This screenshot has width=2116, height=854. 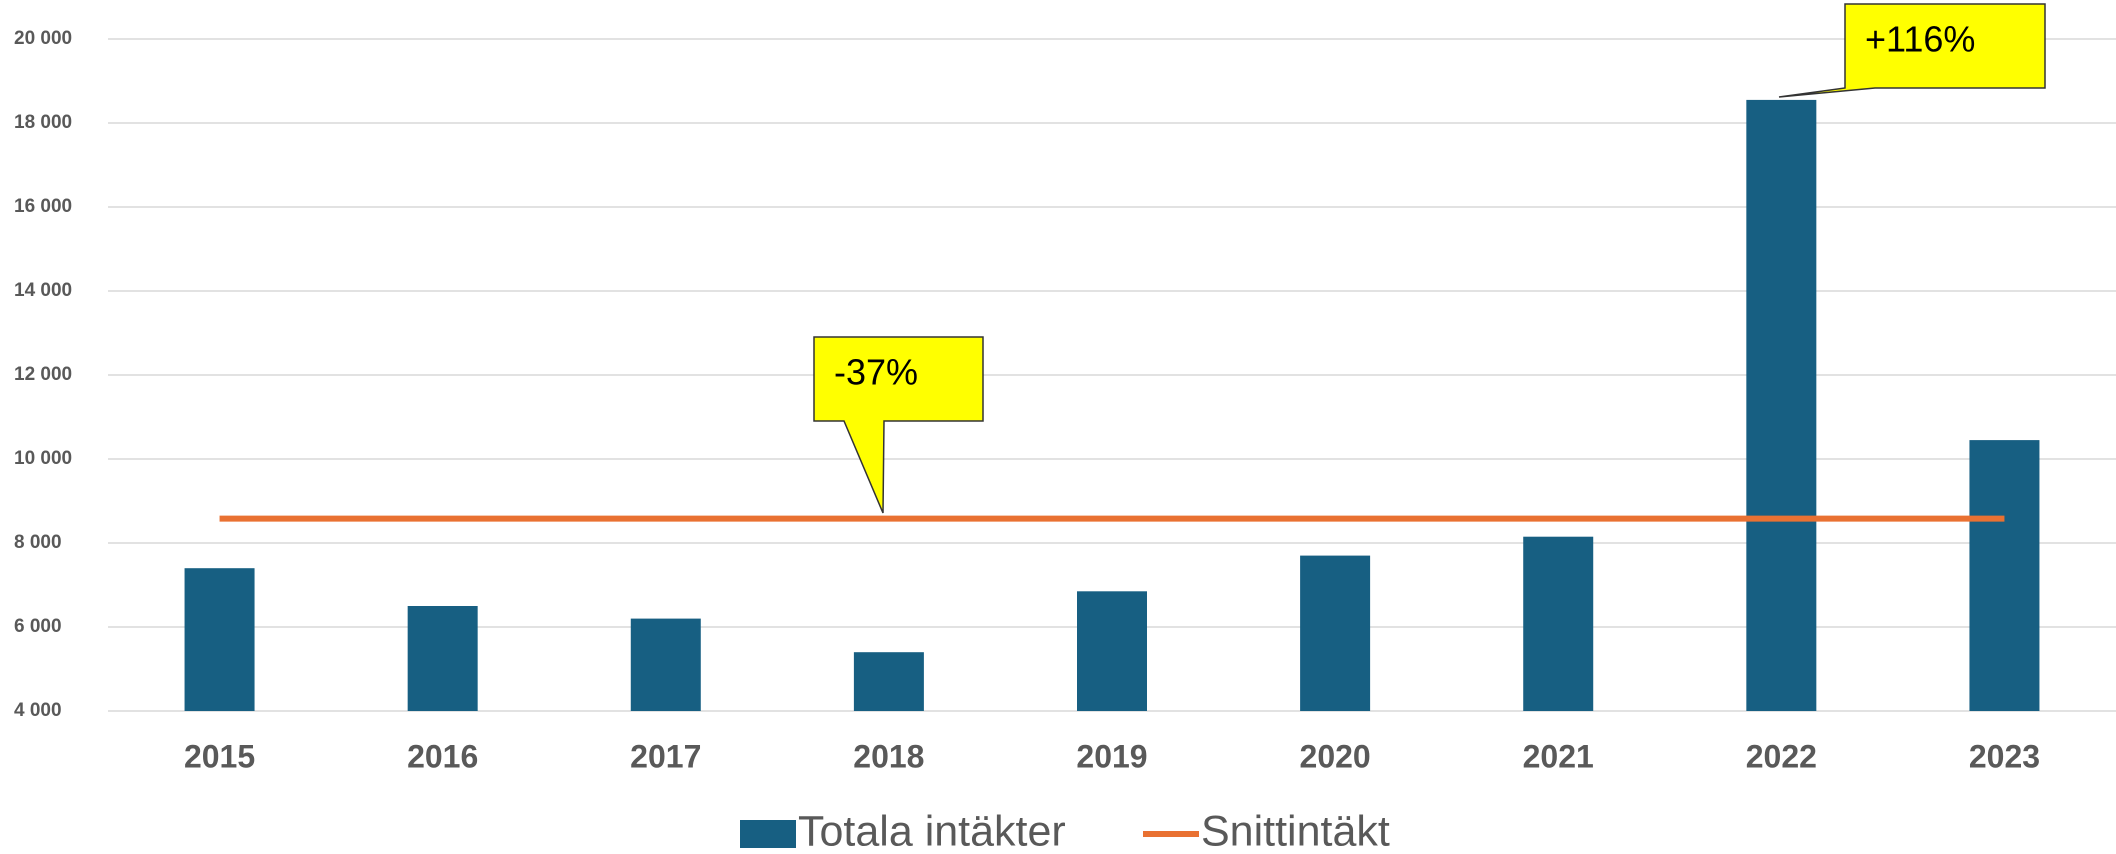 I want to click on callout-label: -37%, so click(x=876, y=372).